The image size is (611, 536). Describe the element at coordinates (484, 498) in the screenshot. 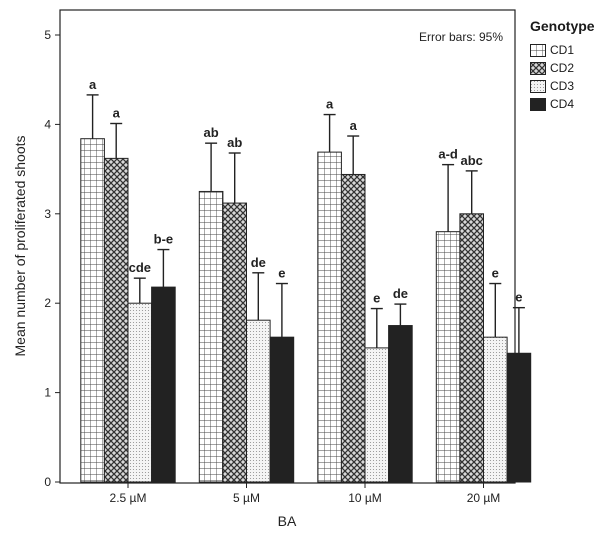

I see `x-tick-label: 20 µM` at that location.